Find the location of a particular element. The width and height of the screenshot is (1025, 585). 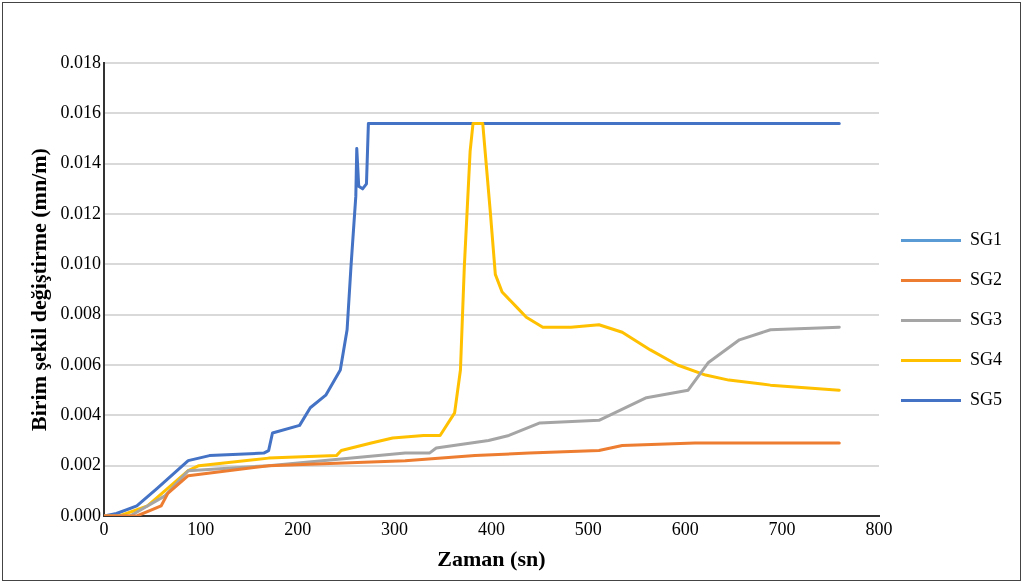

legend-label: SG5 is located at coordinates (986, 399).